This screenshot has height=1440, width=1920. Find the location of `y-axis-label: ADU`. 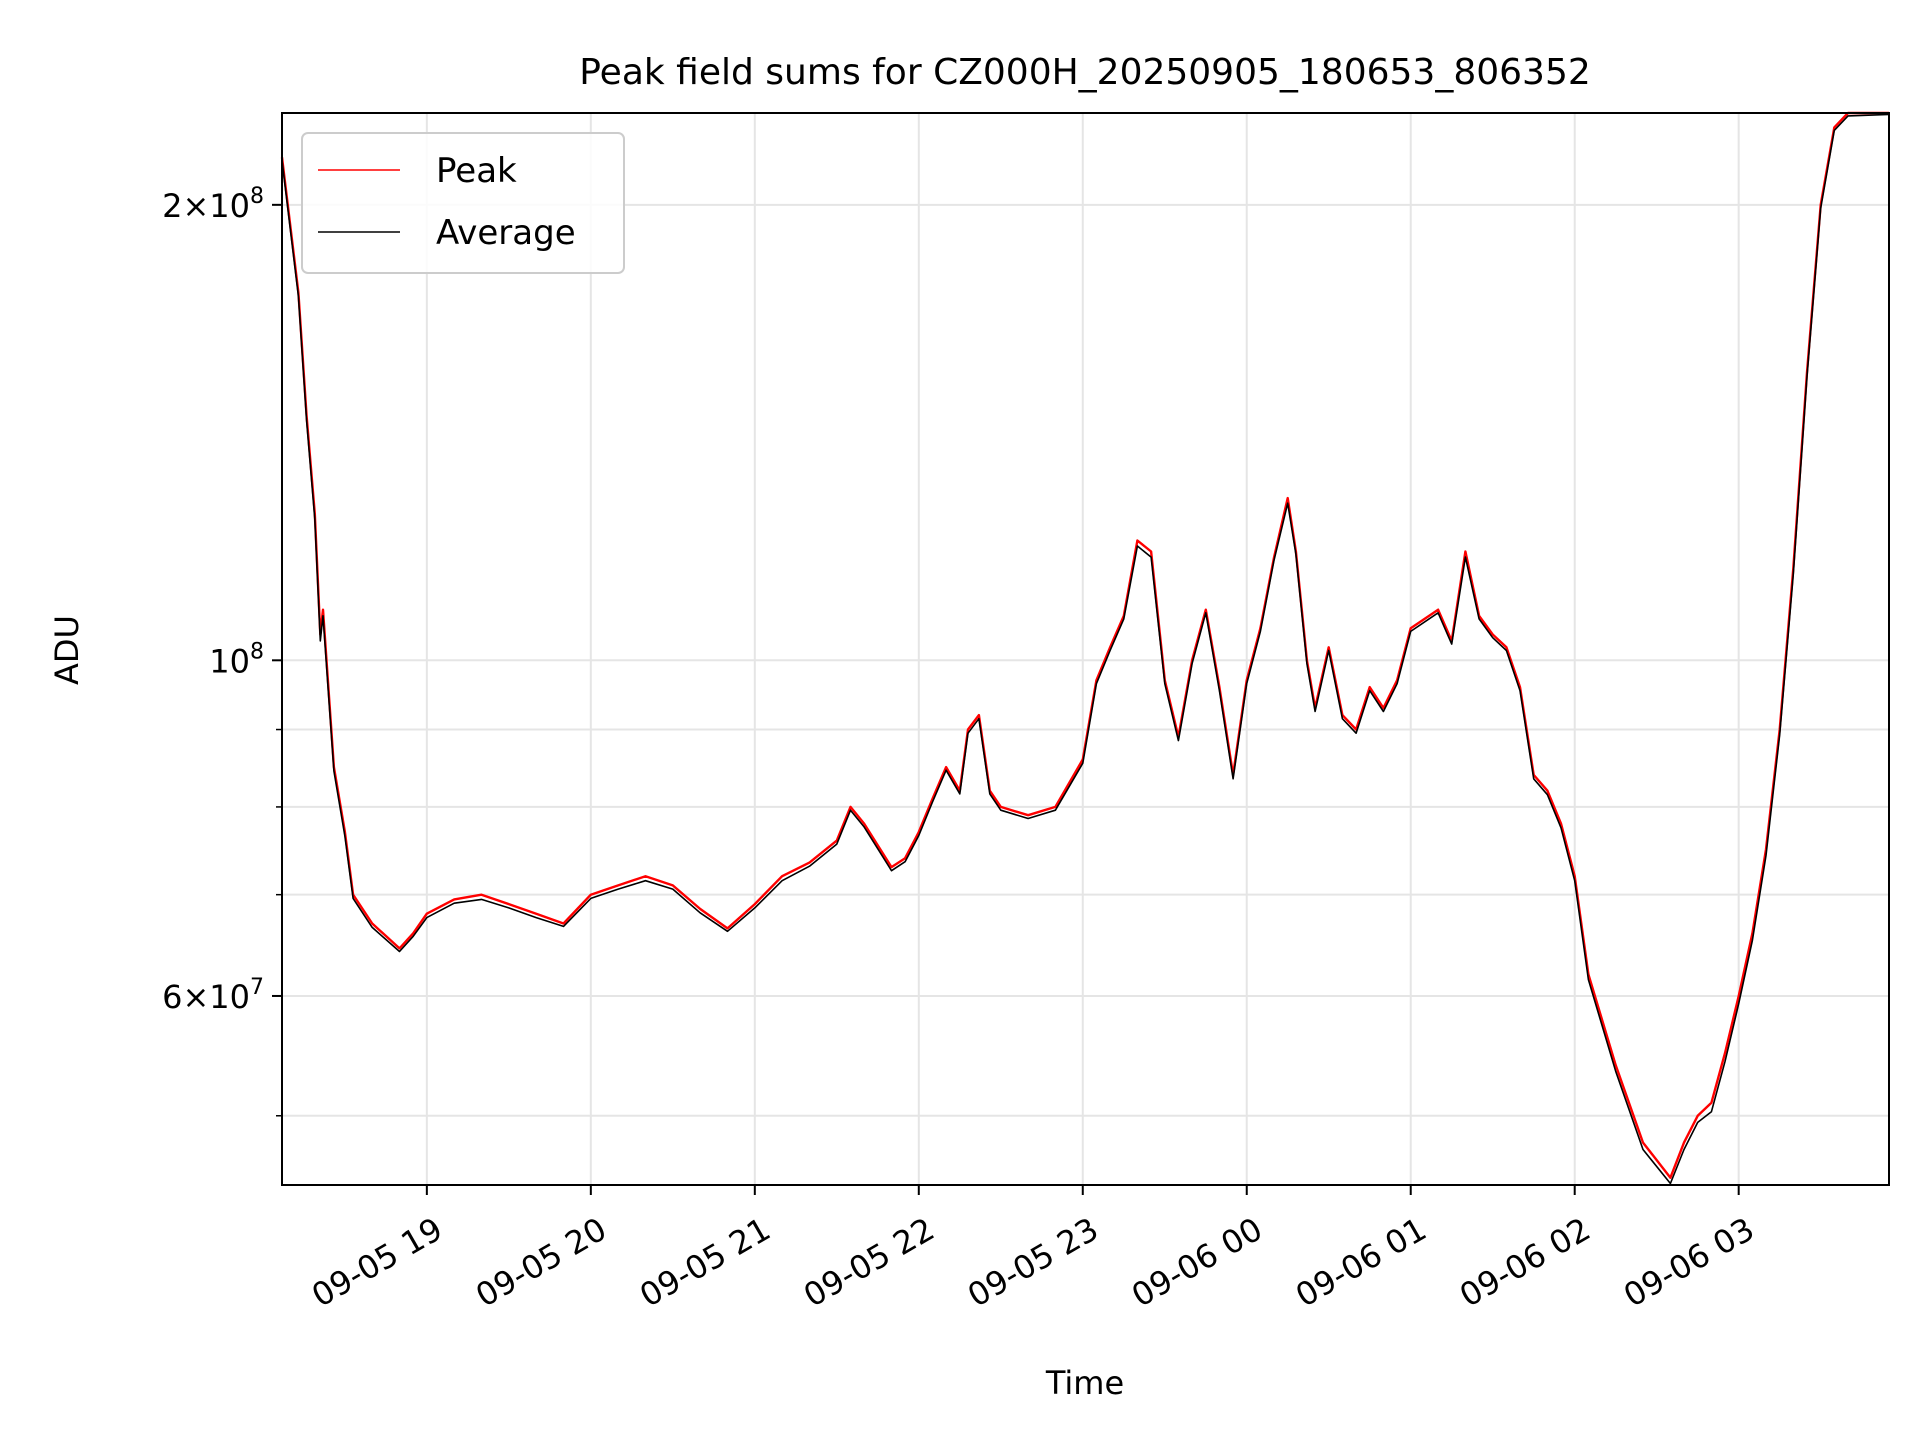

y-axis-label: ADU is located at coordinates (67, 650).